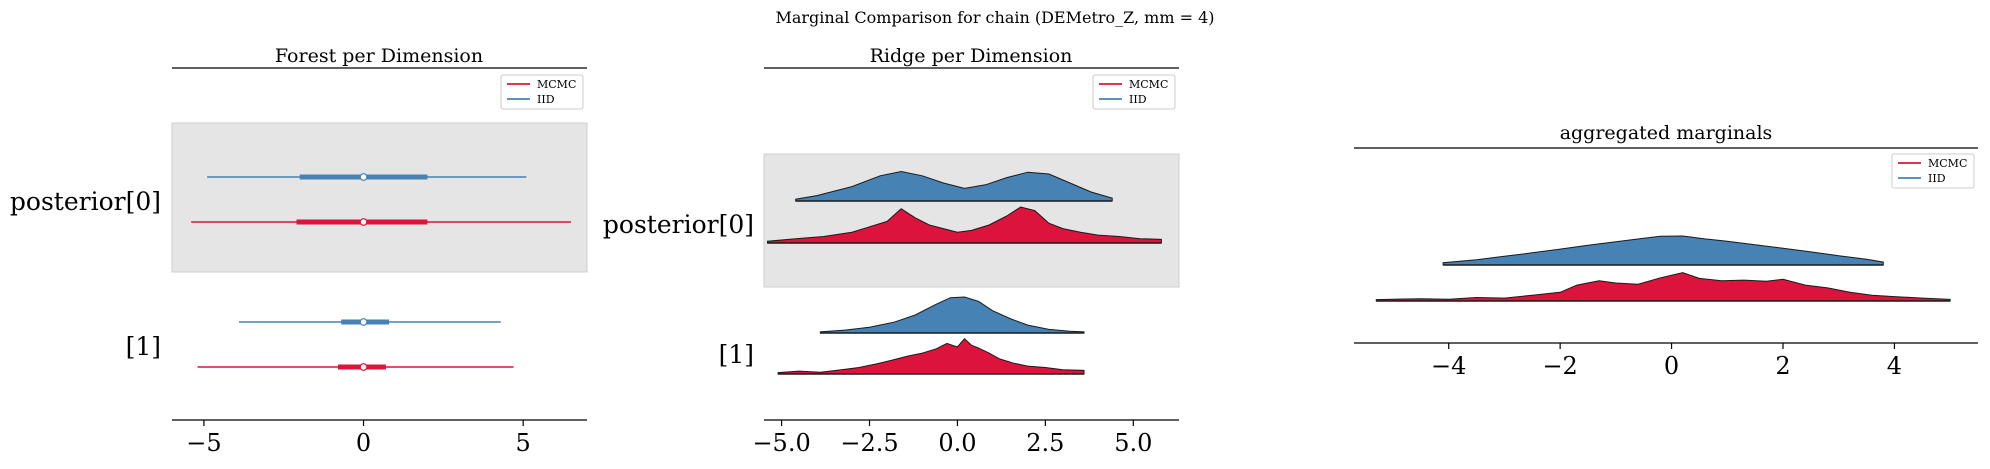 The width and height of the screenshot is (1990, 469). What do you see at coordinates (931, 356) in the screenshot?
I see `ridge-mcmc-dim1` at bounding box center [931, 356].